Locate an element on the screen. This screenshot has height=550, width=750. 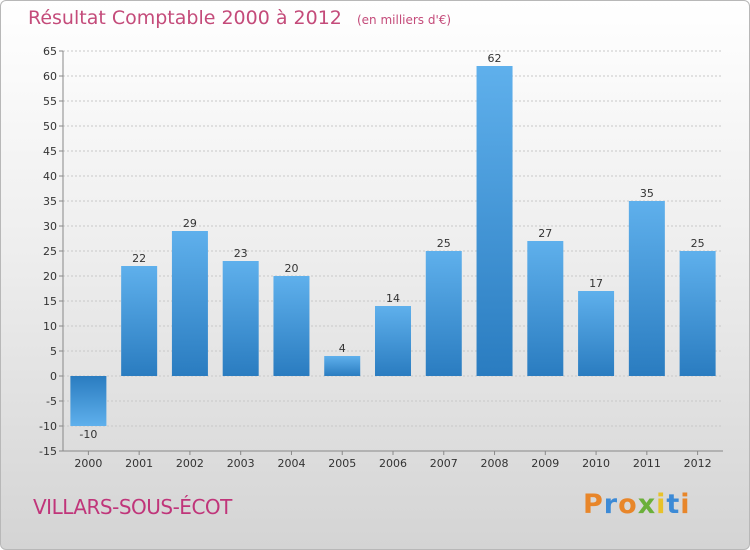
data-label: 22 is located at coordinates (139, 258).